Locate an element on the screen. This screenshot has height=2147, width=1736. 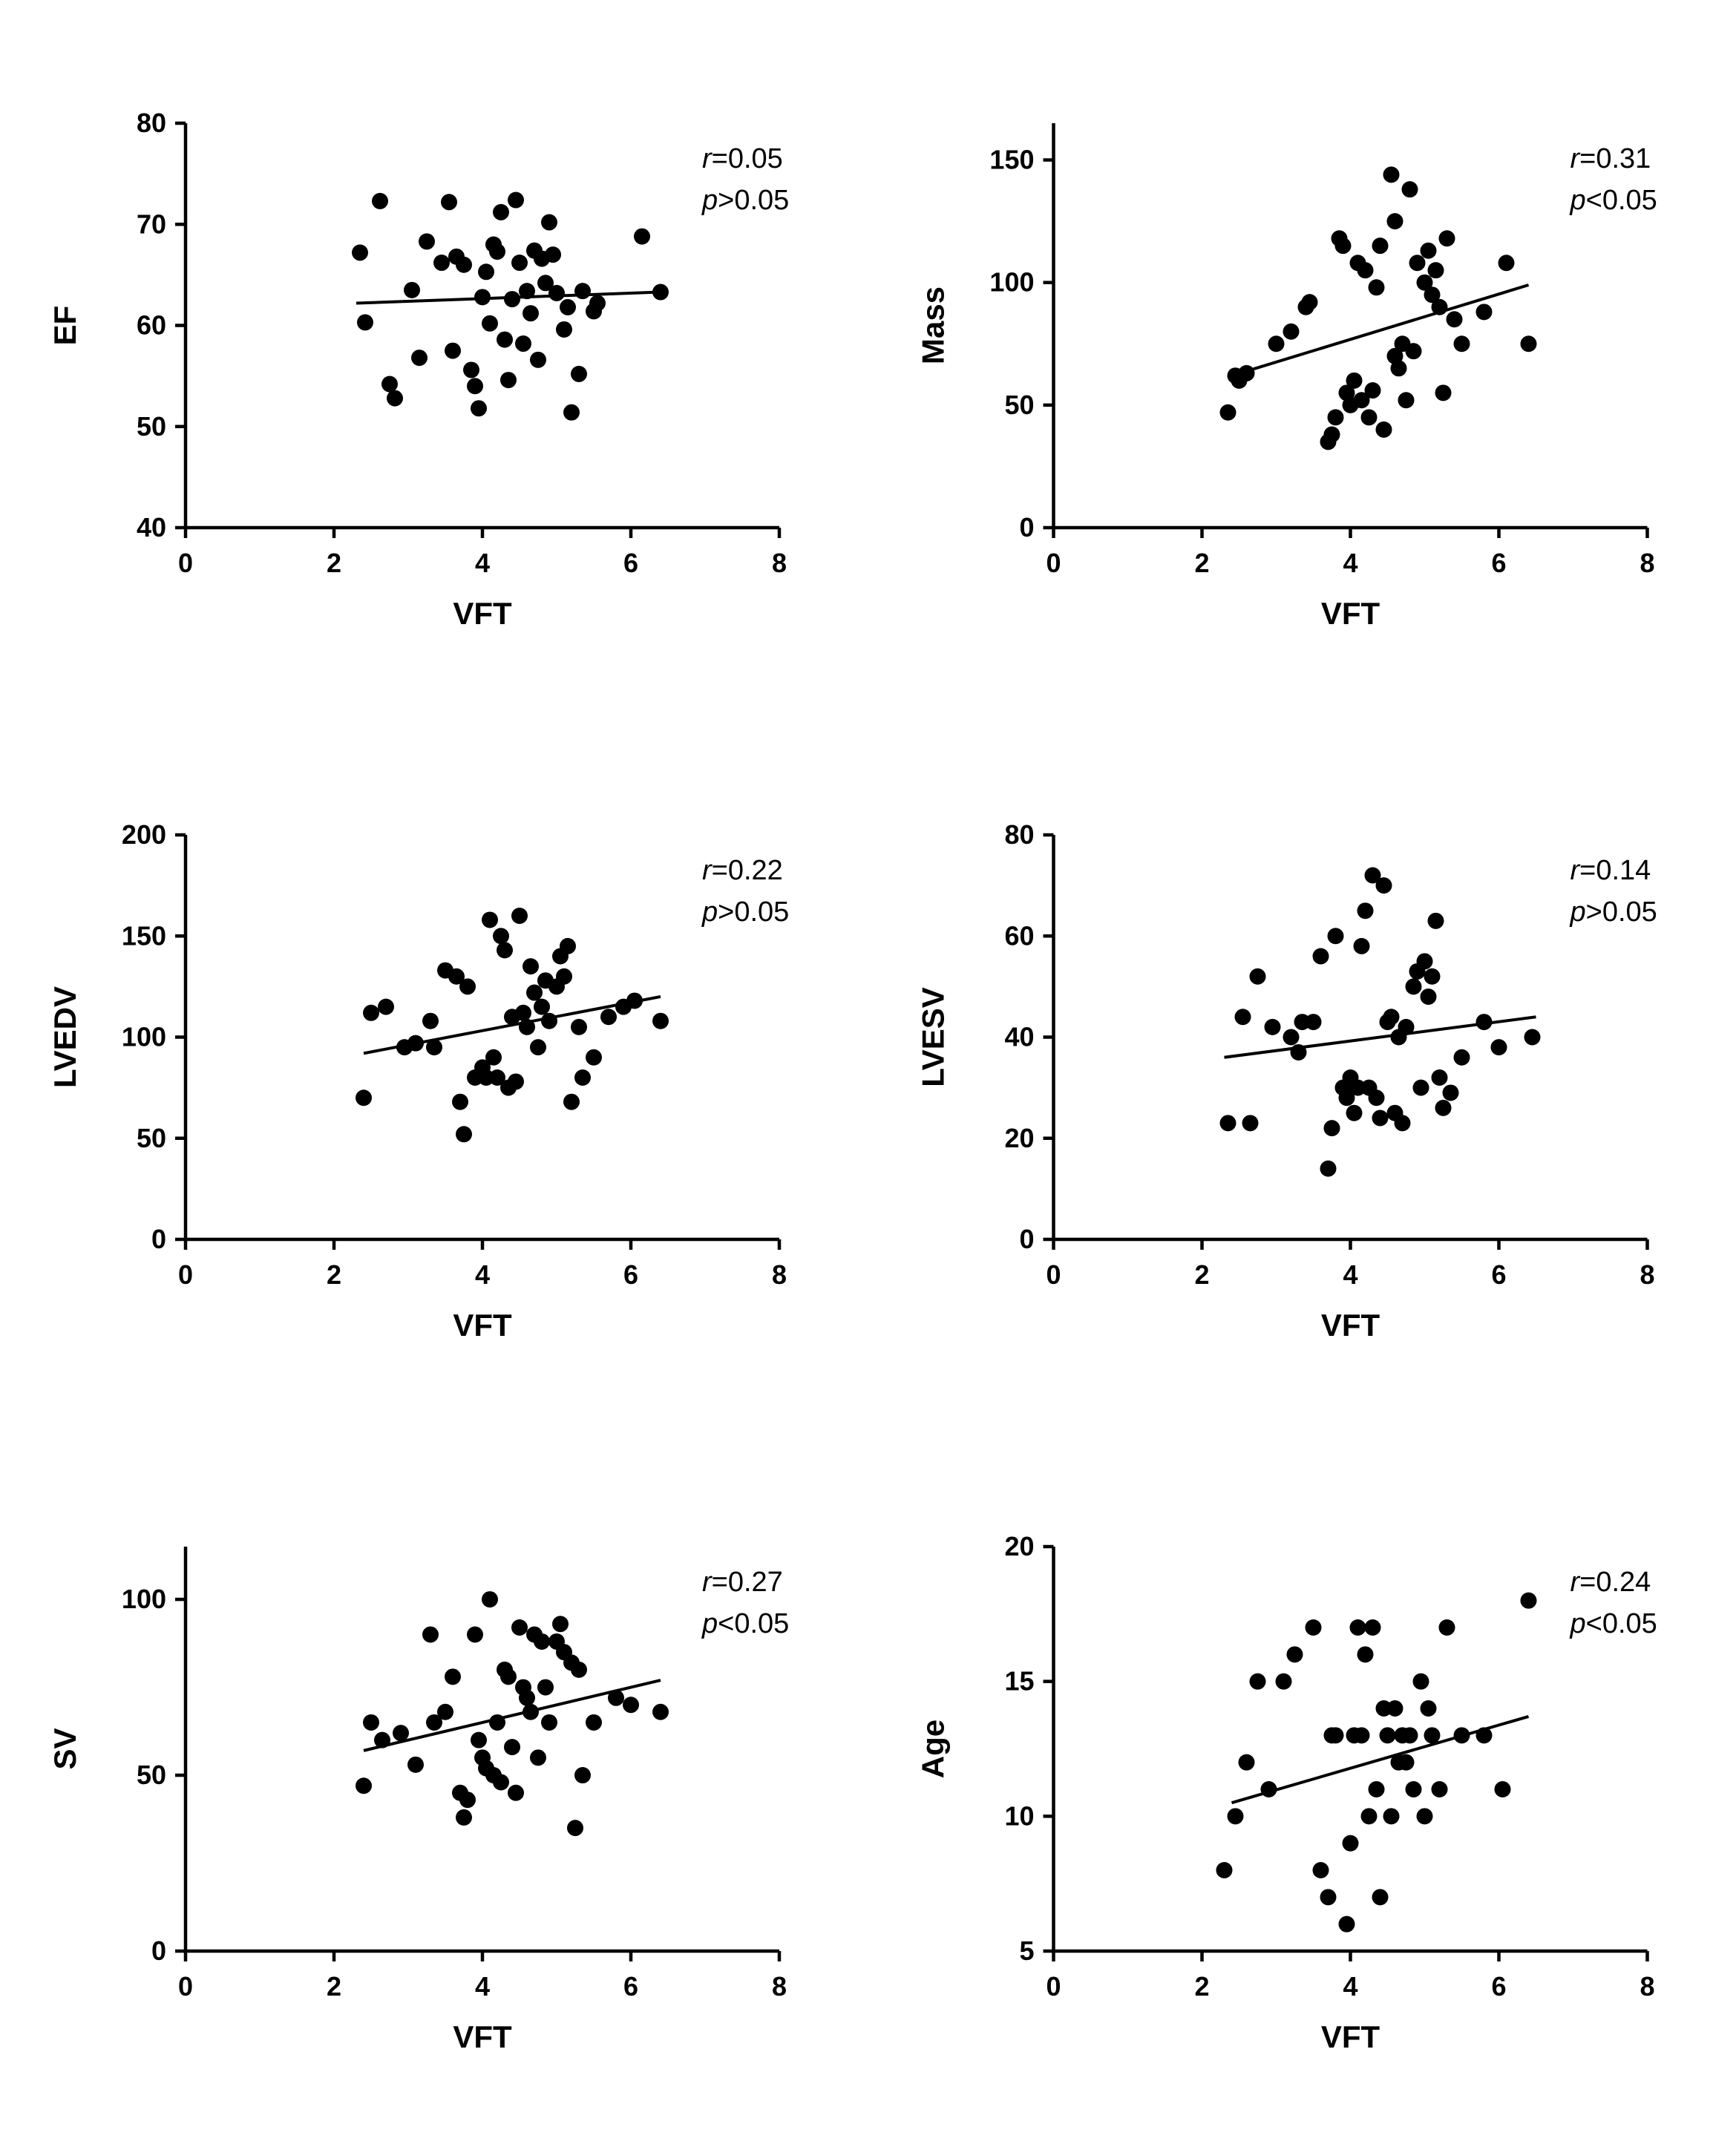
annotation-r-value: r=0.31 is located at coordinates (1610, 158).